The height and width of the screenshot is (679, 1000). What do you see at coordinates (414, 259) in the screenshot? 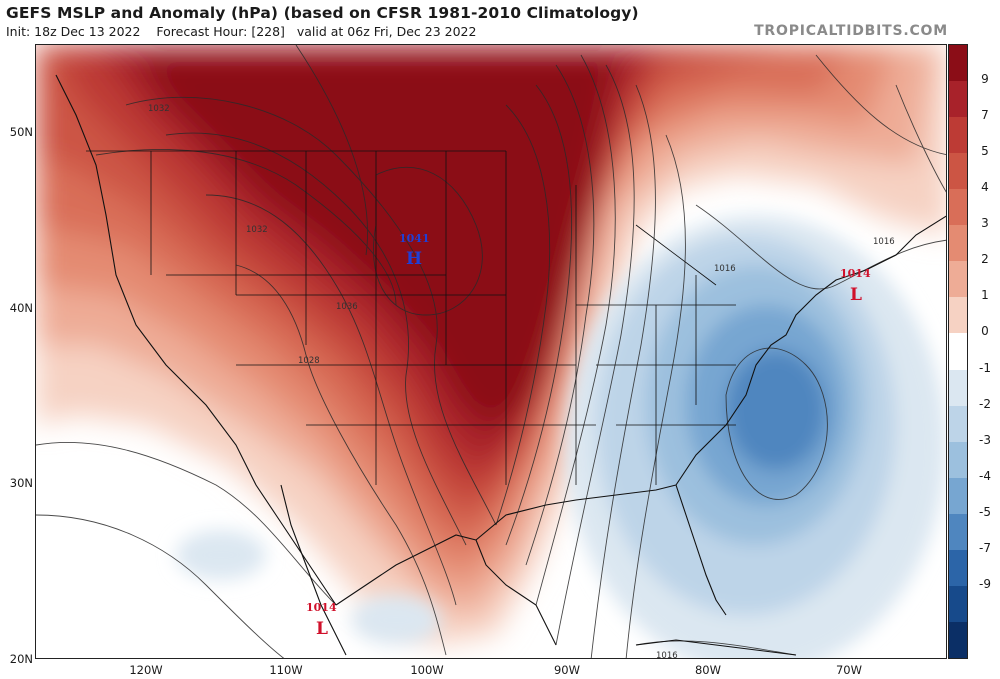
I see `high-pressure-symbol: H` at bounding box center [414, 259].